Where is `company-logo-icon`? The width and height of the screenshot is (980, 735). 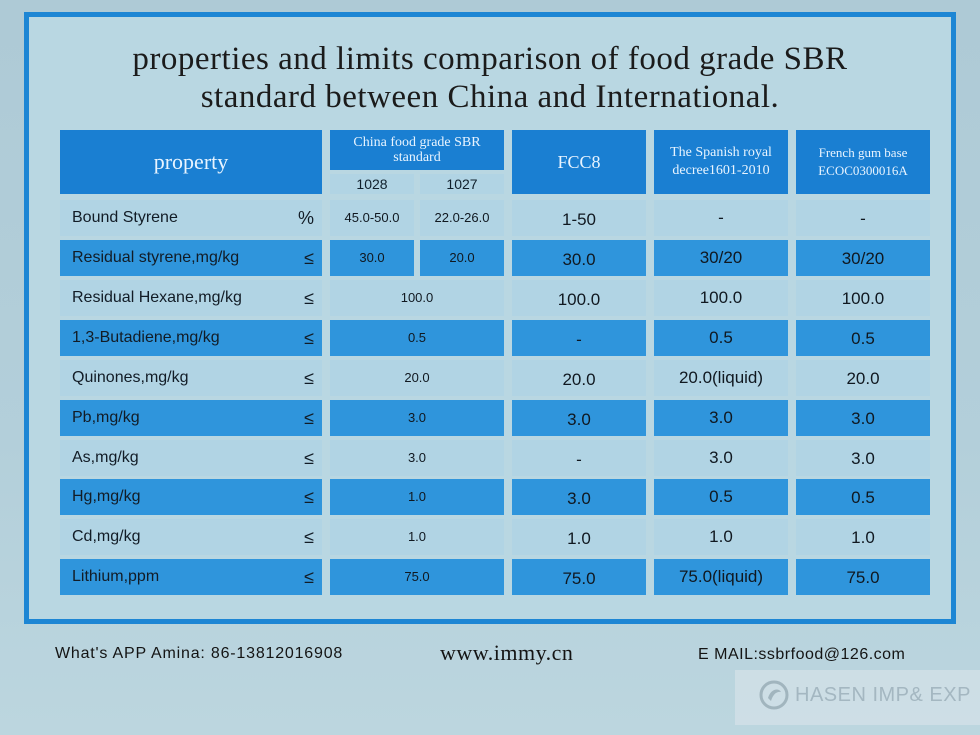
company-logo-icon is located at coordinates (774, 695).